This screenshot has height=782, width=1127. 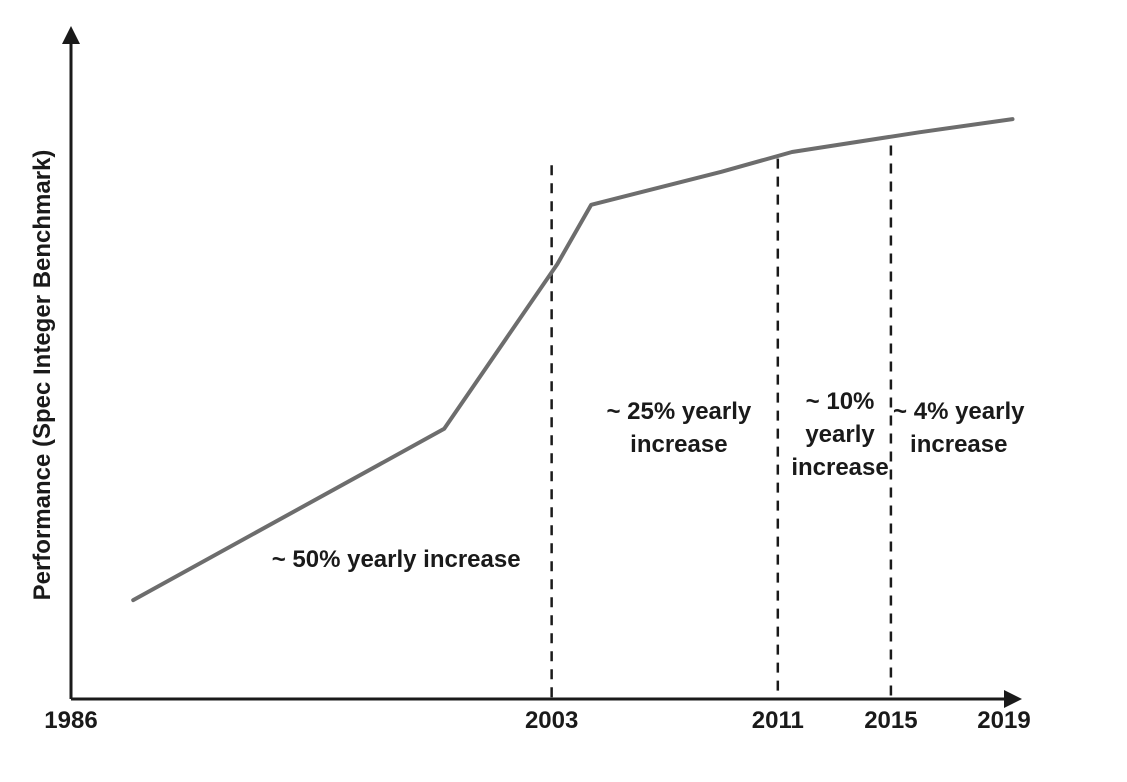 I want to click on x-tick-label: 2019, so click(x=1003, y=720).